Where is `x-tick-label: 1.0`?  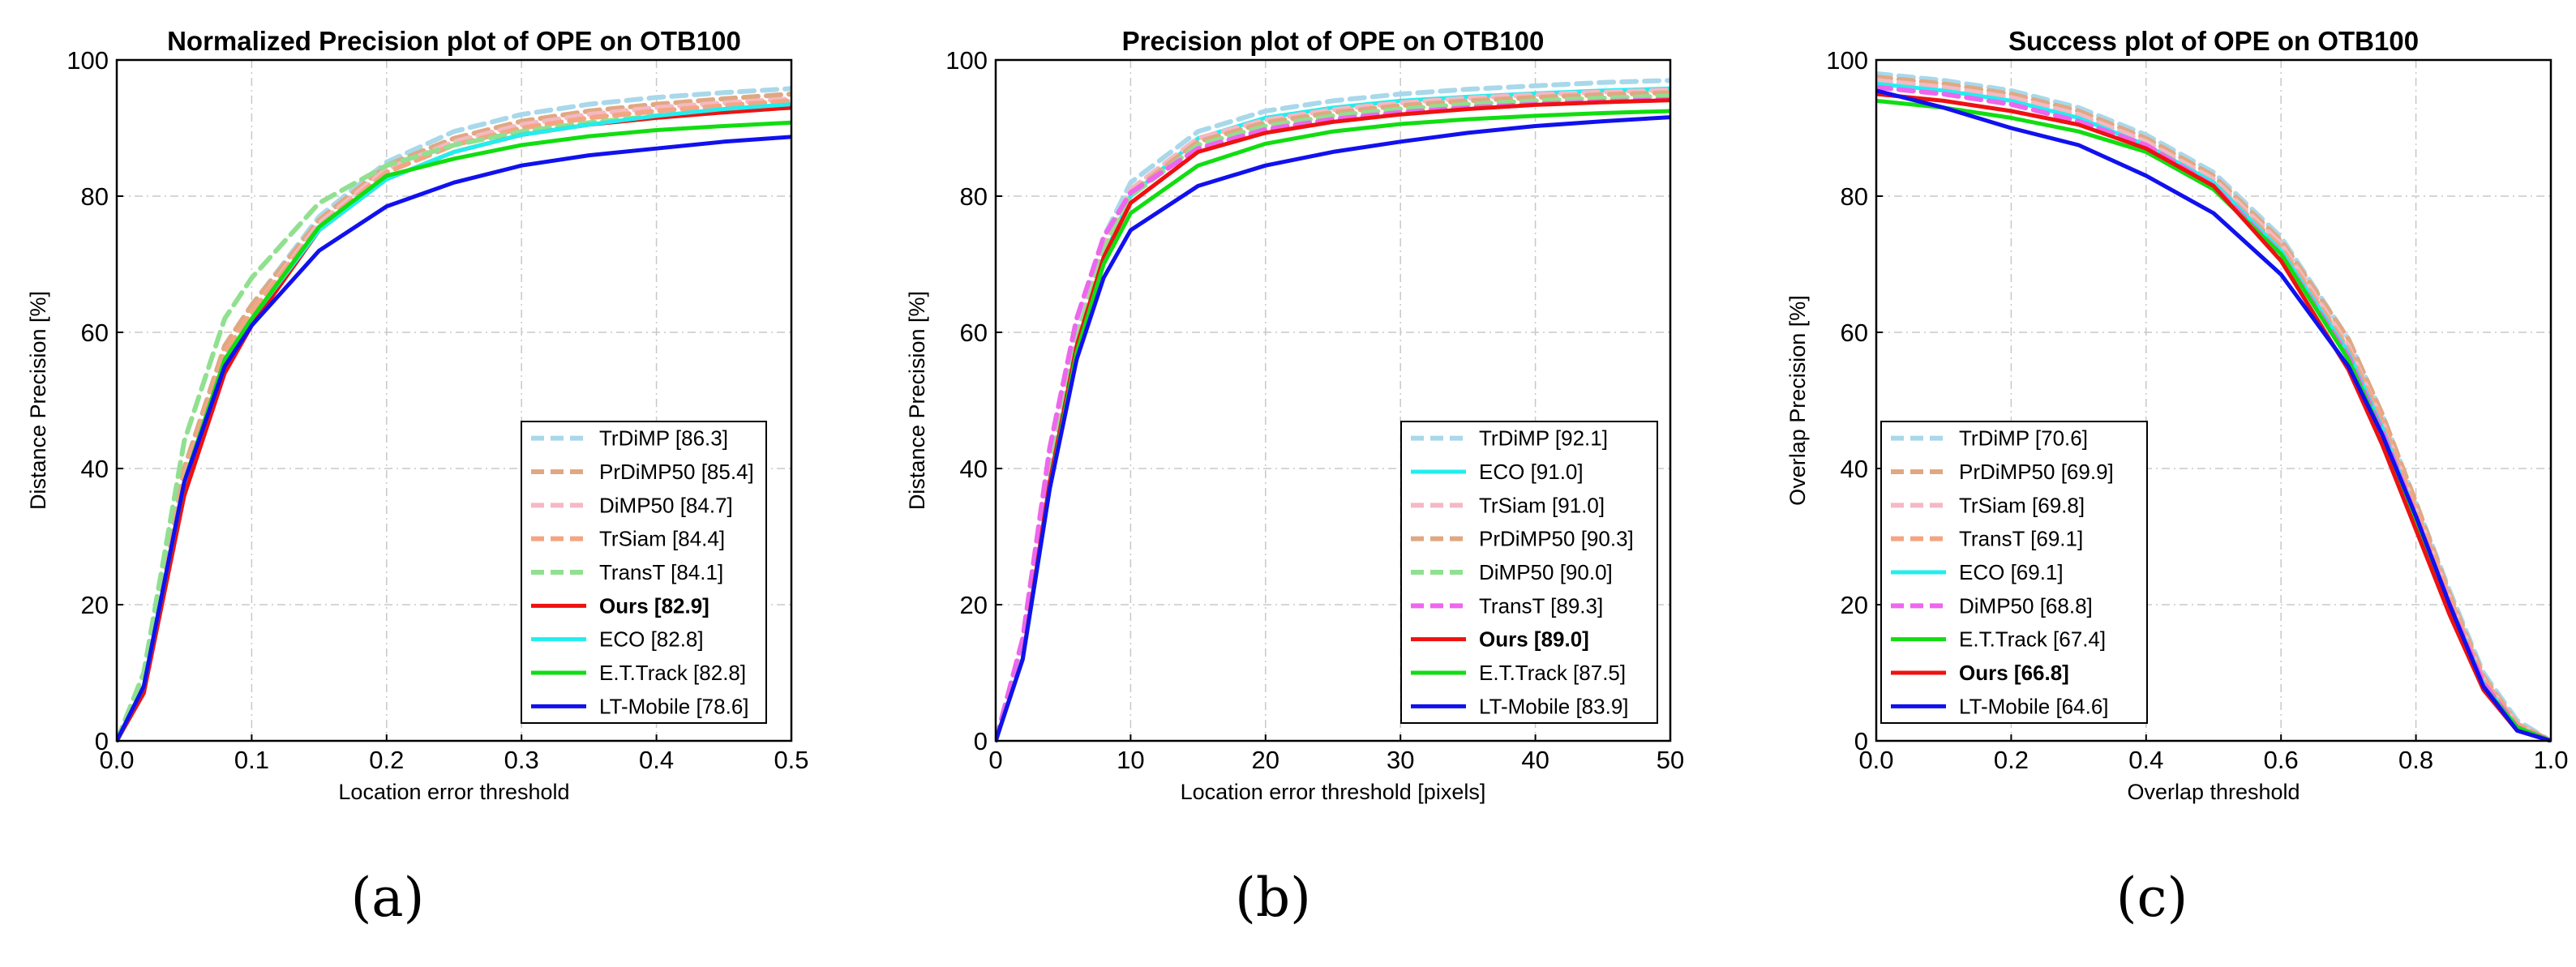 x-tick-label: 1.0 is located at coordinates (2550, 760).